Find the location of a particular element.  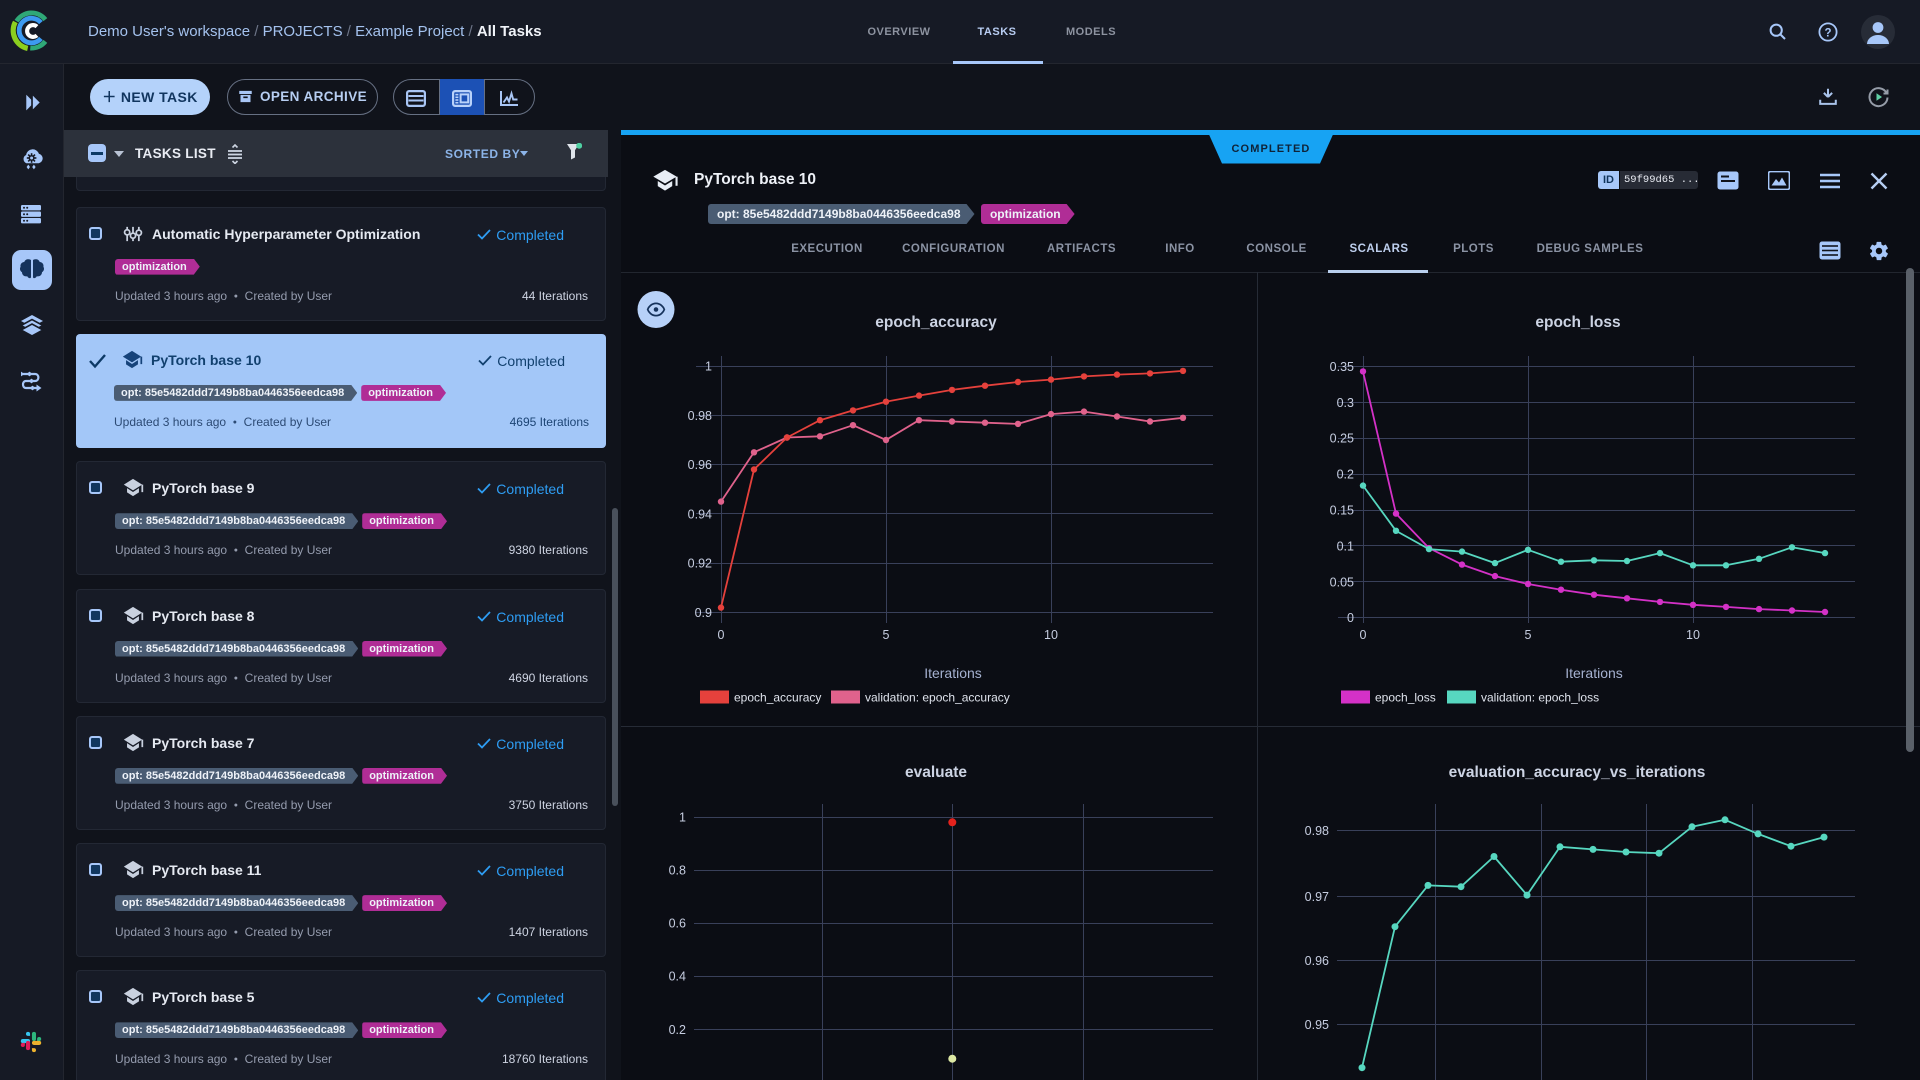

svg-text: evaluate is located at coordinates (936, 772).